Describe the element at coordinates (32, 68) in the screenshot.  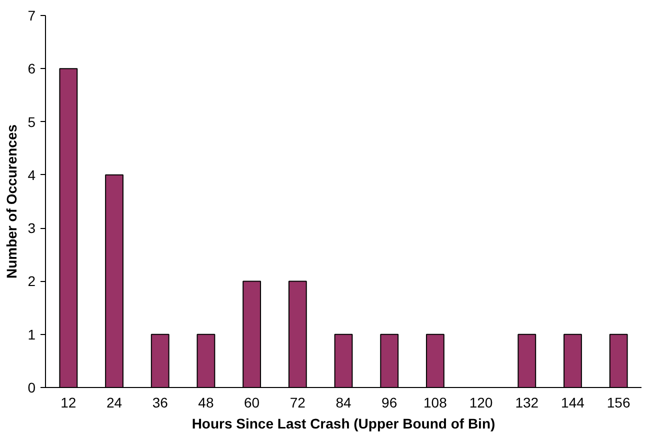
I see `y-tick-label: 6` at that location.